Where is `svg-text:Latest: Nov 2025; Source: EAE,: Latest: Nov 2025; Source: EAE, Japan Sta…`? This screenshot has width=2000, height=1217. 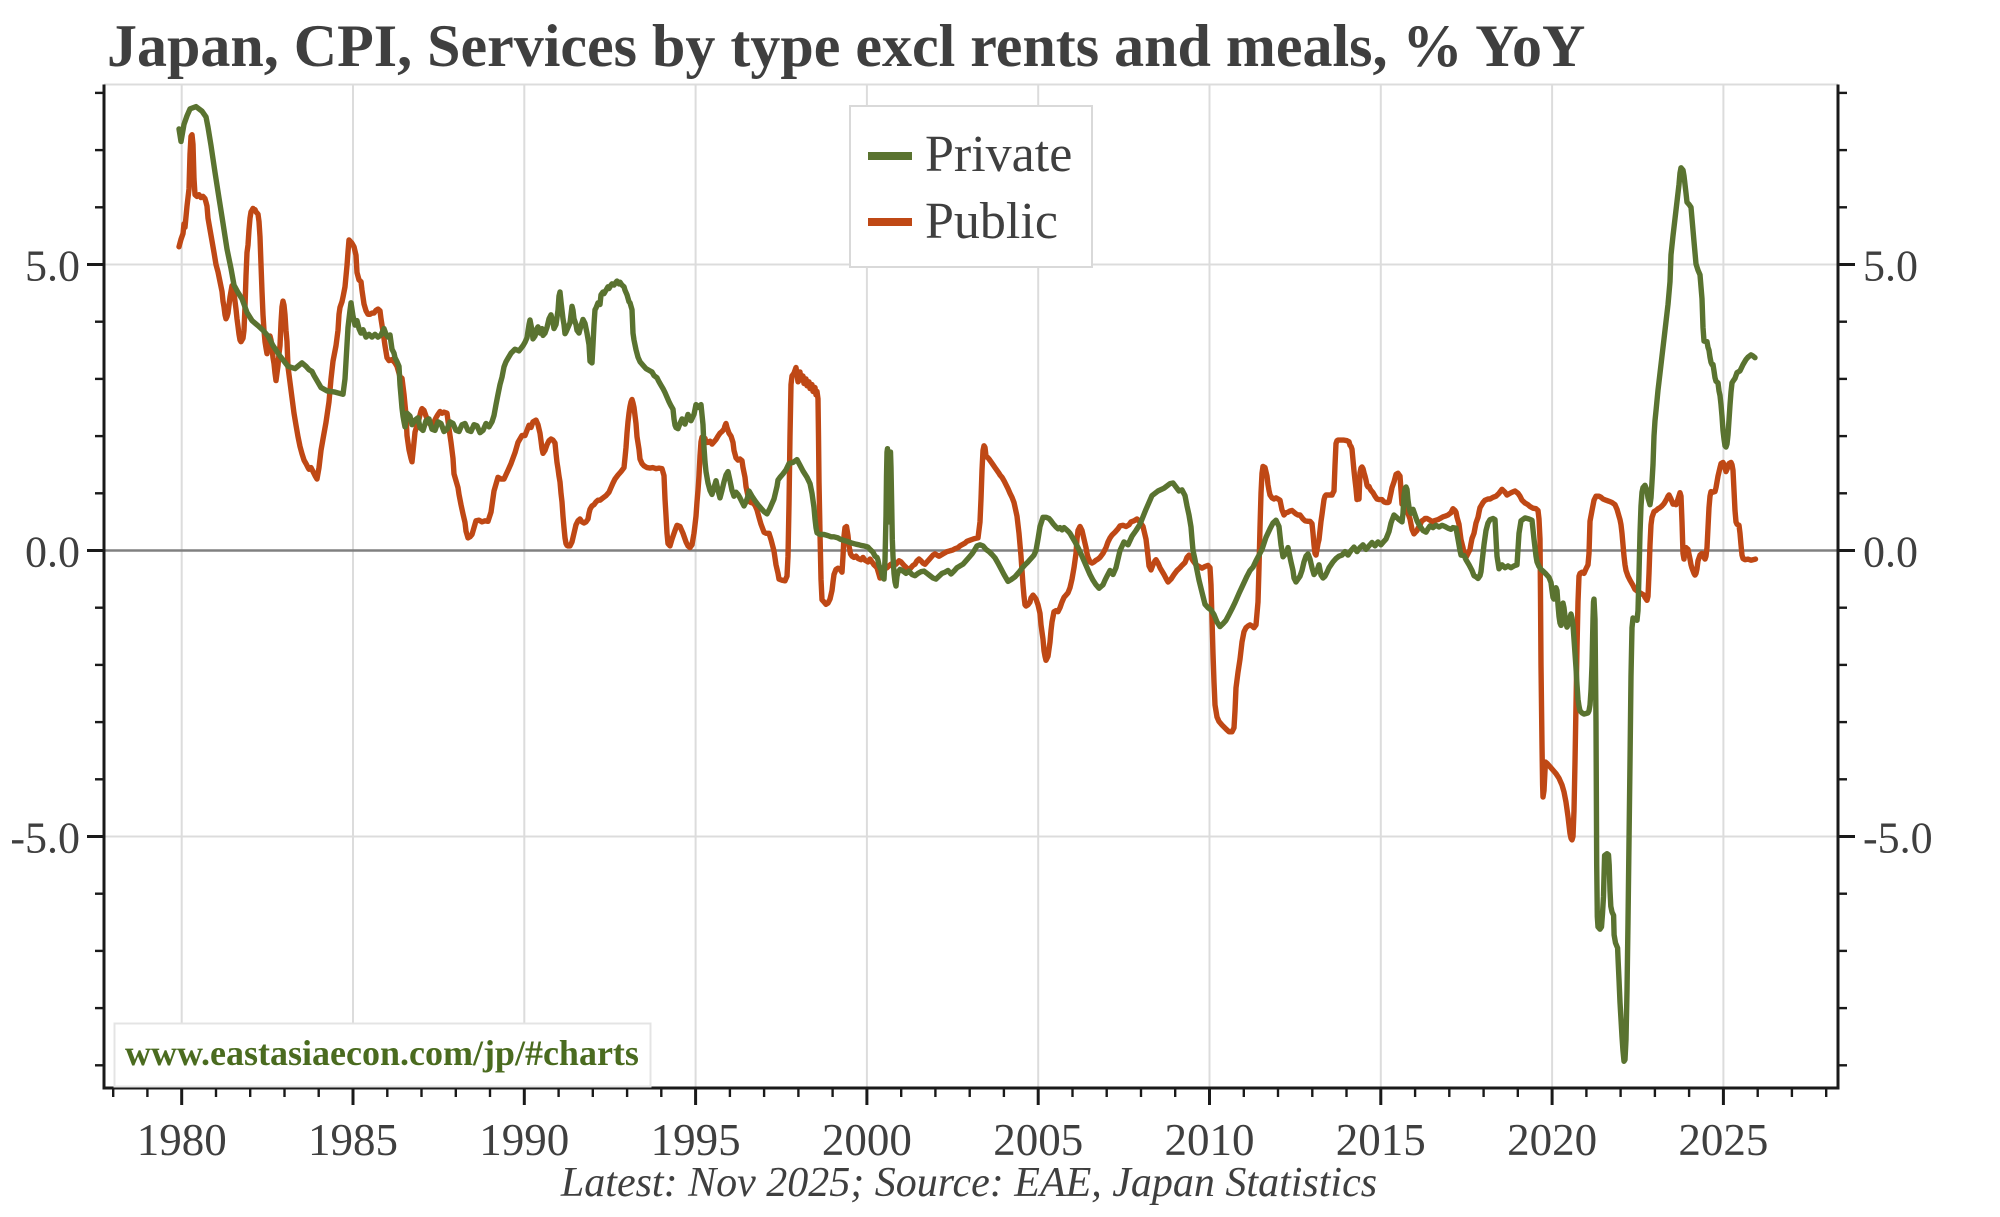
svg-text:Latest: Nov 2025; Source: EAE,: Latest: Nov 2025; Source: EAE, Japan Sta… is located at coordinates (968, 1183).